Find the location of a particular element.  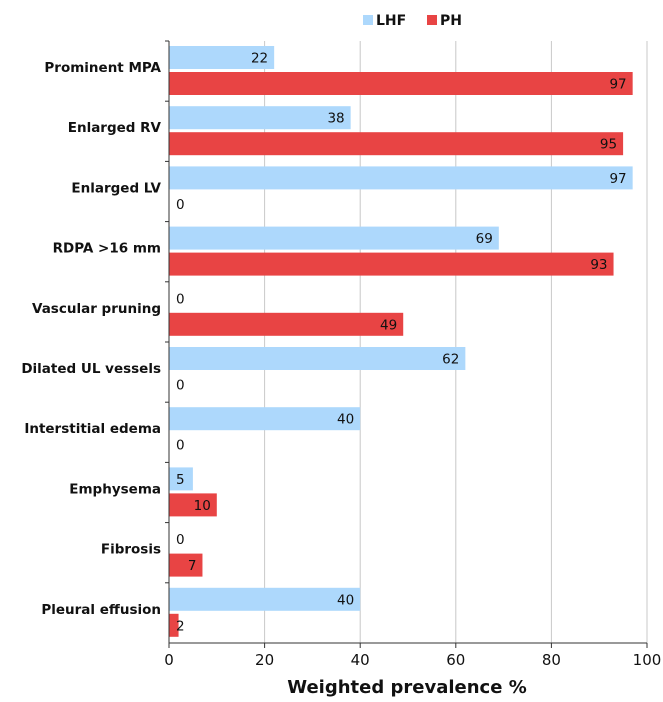

category-label: Enlarged LV is located at coordinates (116, 188).